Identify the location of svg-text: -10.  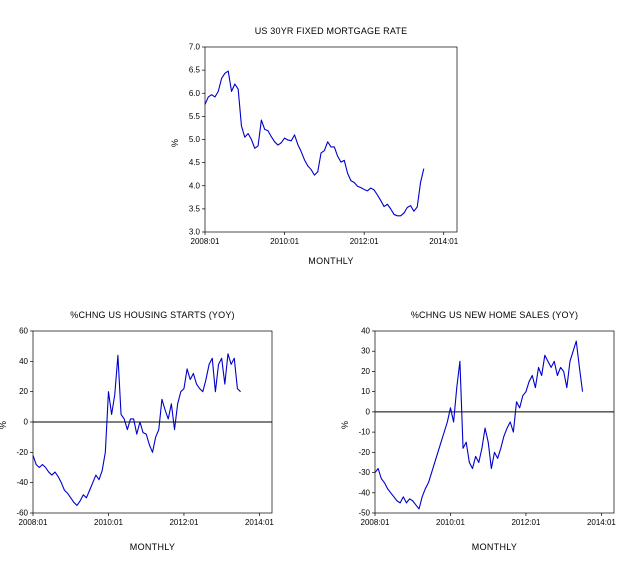
(364, 432).